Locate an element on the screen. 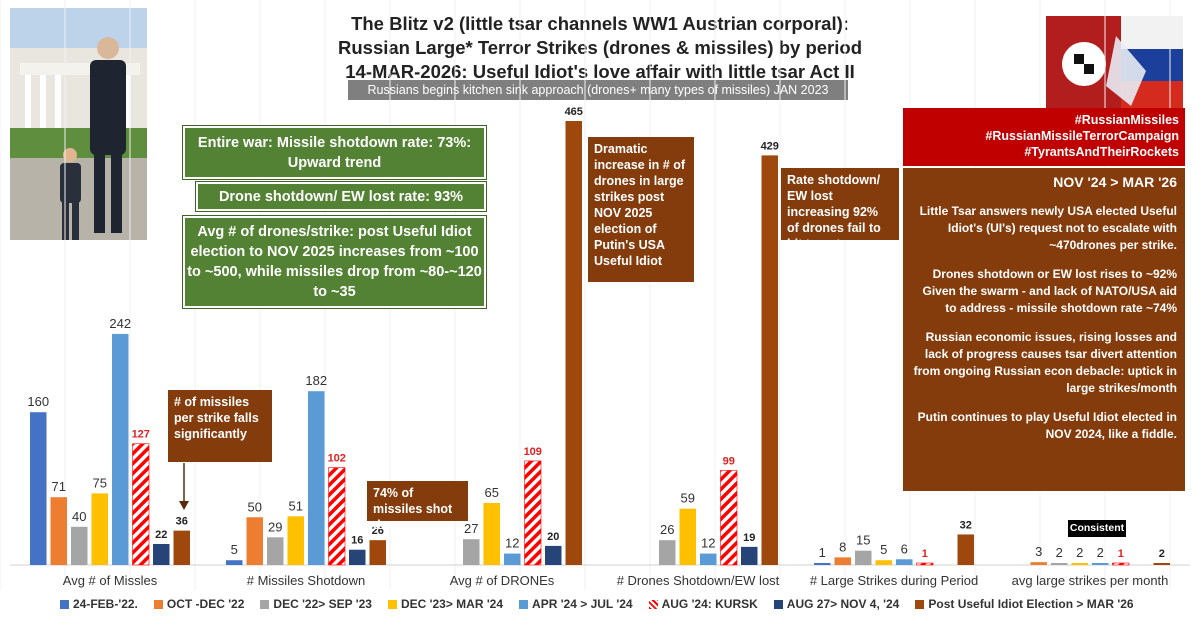 The width and height of the screenshot is (1200, 620). legend-label: 24-FEB-'22. is located at coordinates (105, 604).